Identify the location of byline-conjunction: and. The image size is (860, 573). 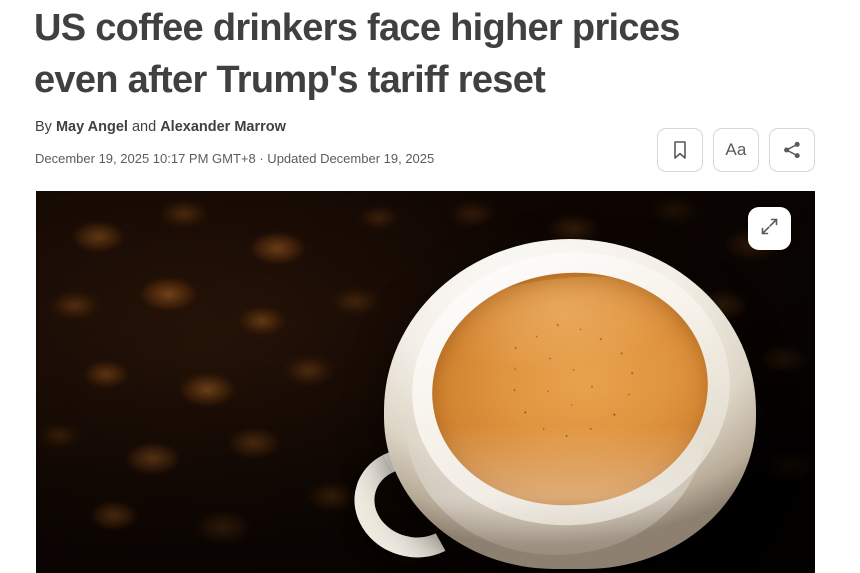
(144, 127).